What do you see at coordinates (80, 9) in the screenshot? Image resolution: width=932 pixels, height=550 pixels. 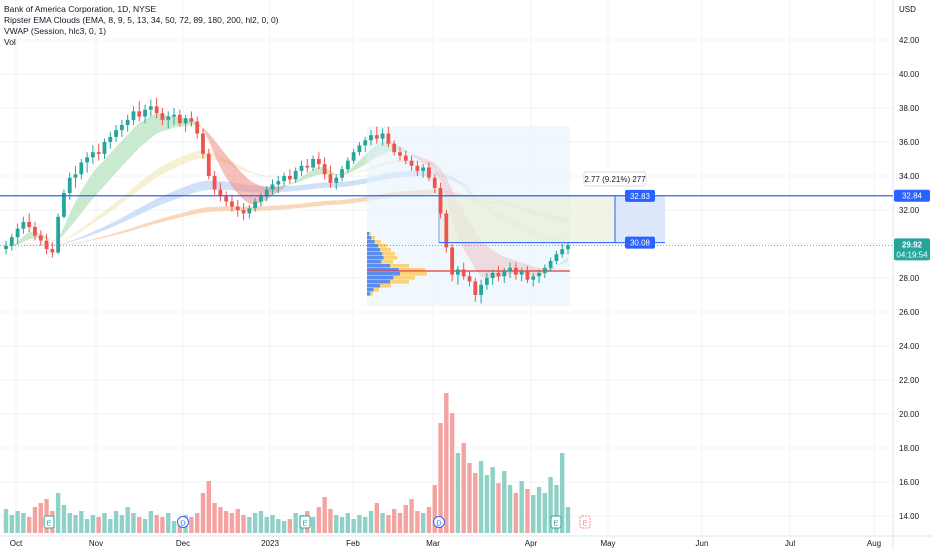 I see `symbol-title: Bank of America Corporation, 1D, NYSE` at bounding box center [80, 9].